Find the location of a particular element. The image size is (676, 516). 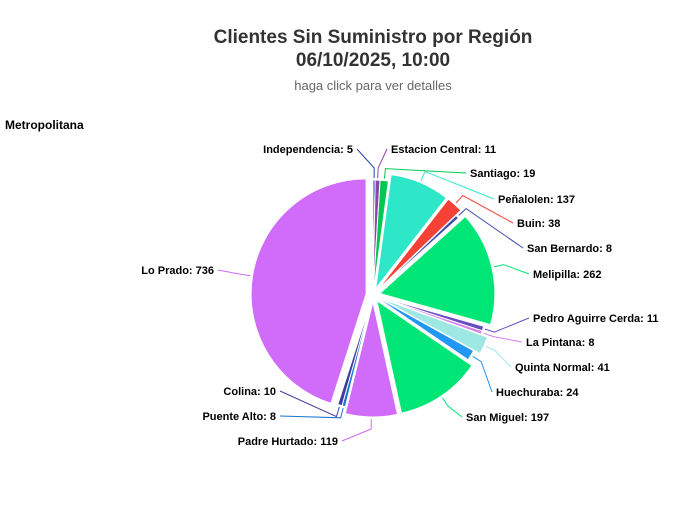

connector-buin is located at coordinates (484, 209).